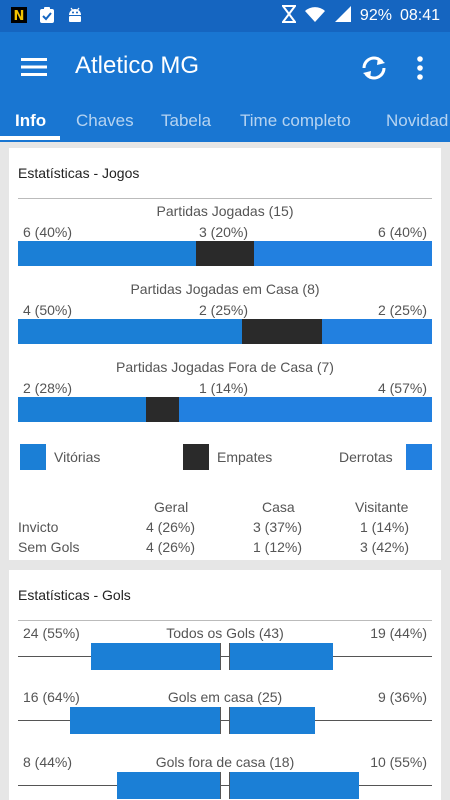 The image size is (450, 800). Describe the element at coordinates (419, 457) in the screenshot. I see `legend-losses-swatch` at that location.